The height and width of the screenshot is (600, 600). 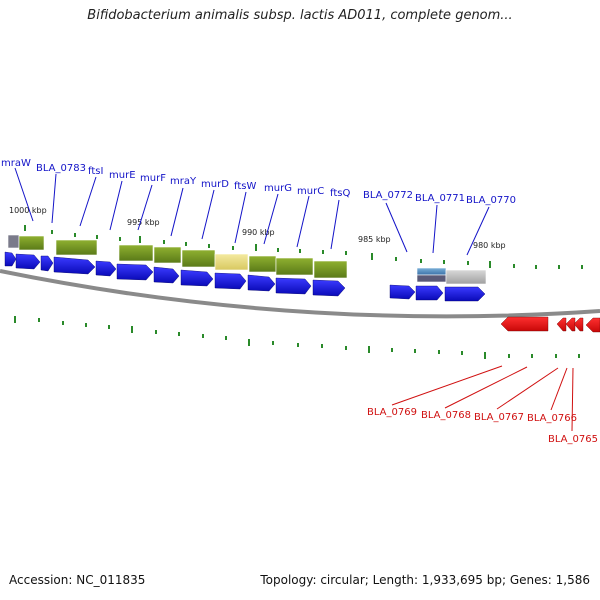 What do you see at coordinates (482, 398) in the screenshot?
I see `reverse-label-leaders` at bounding box center [482, 398].